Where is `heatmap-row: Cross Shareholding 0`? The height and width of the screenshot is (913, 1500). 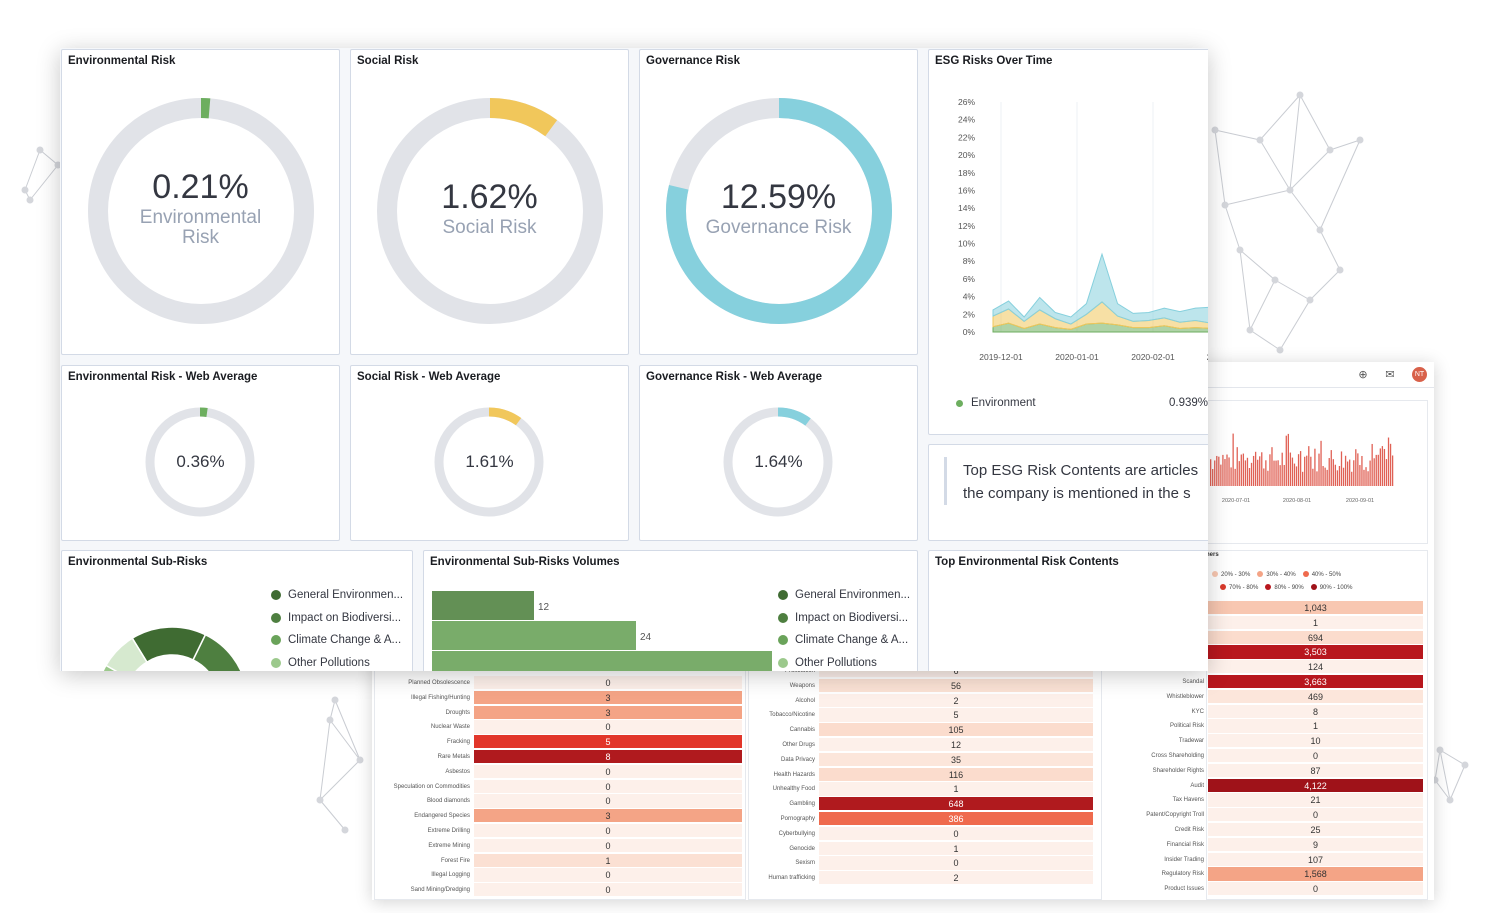
heatmap-row: Cross Shareholding 0 is located at coordinates (1287, 756).